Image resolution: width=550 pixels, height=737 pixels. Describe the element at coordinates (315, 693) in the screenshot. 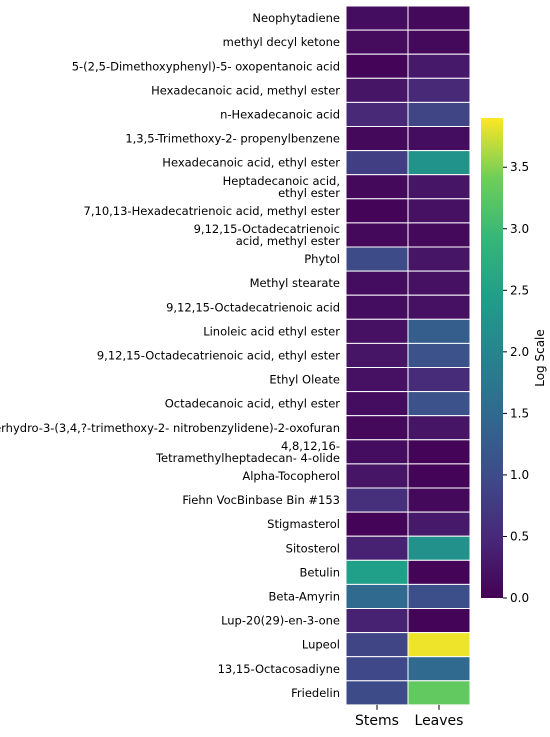

I see `row-label: Friedelin` at that location.